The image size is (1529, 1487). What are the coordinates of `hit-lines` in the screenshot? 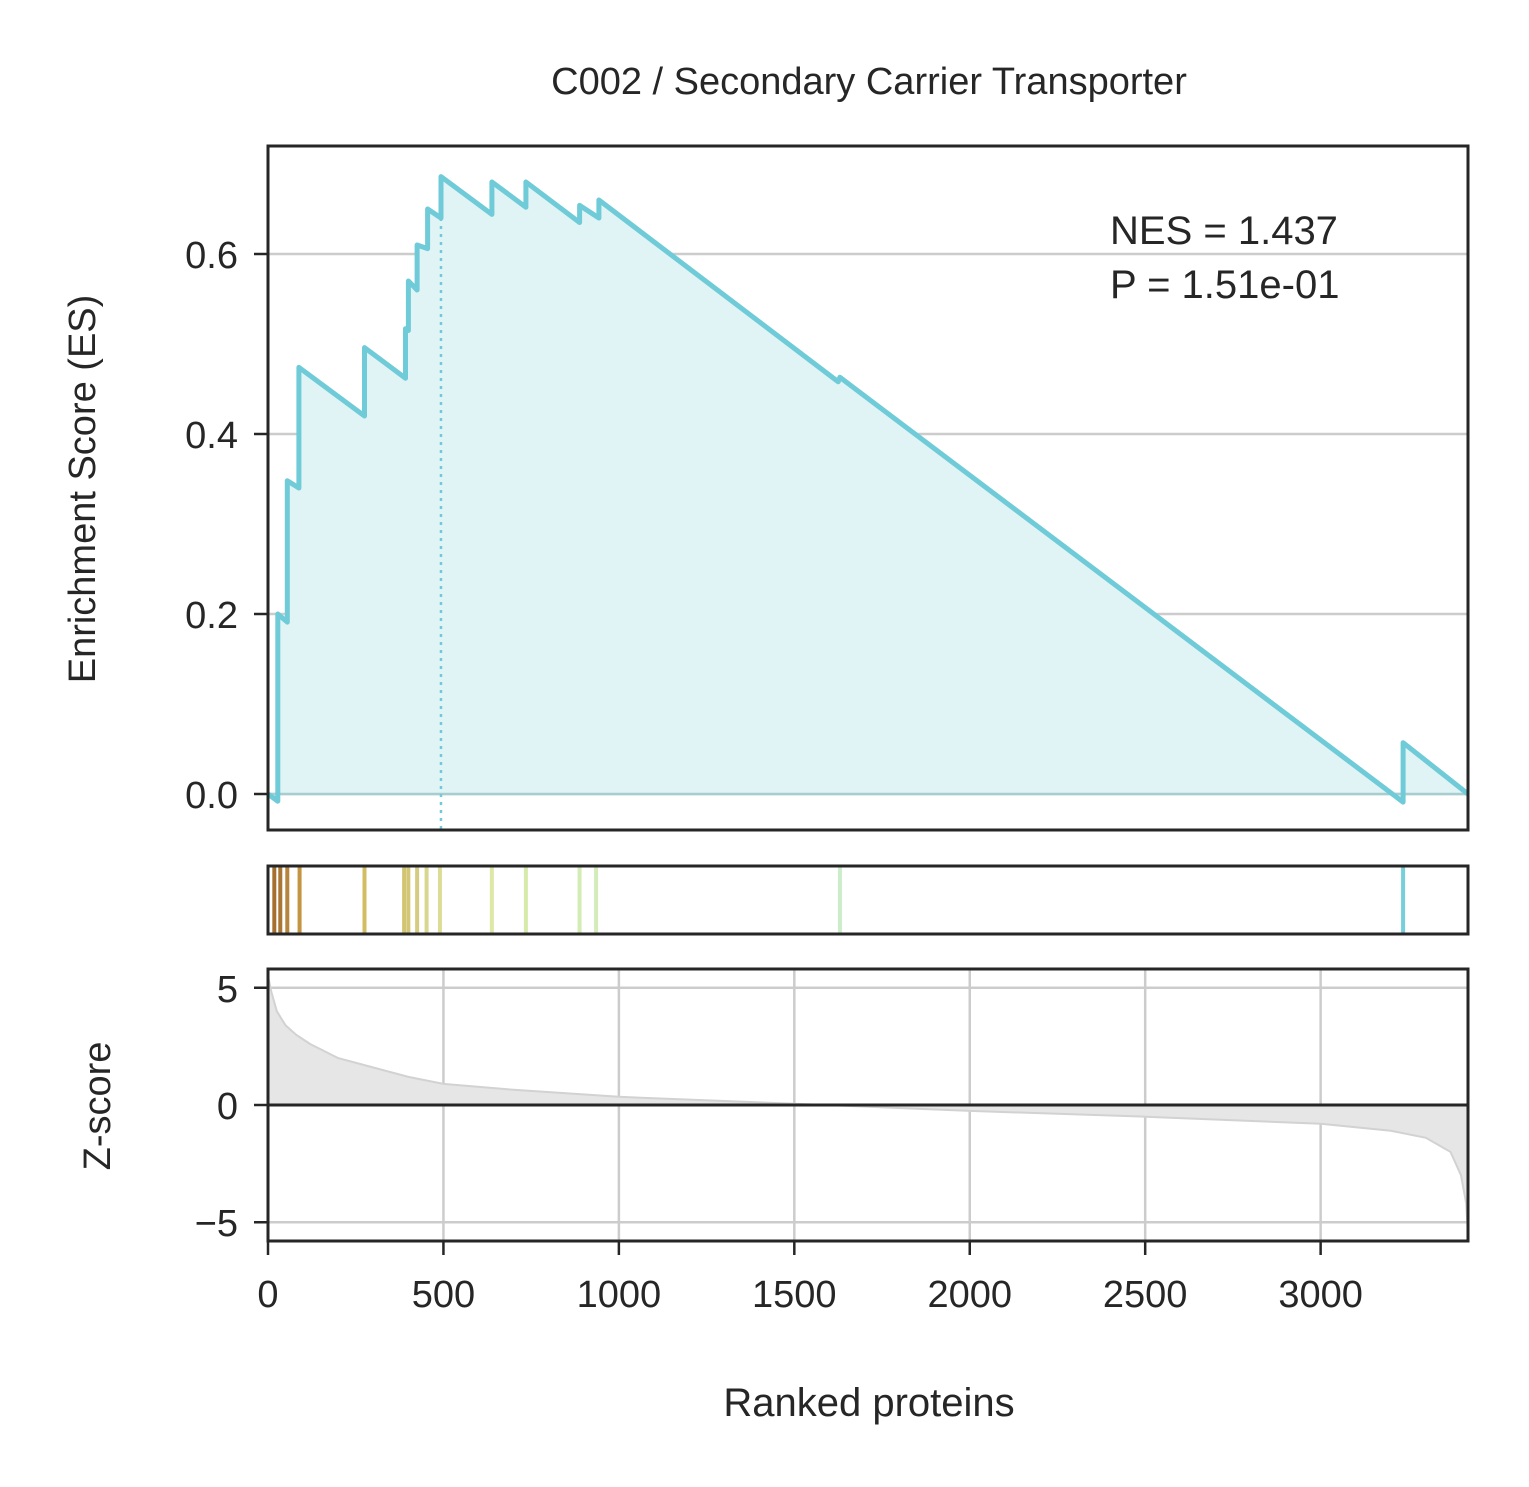 It's located at (839, 900).